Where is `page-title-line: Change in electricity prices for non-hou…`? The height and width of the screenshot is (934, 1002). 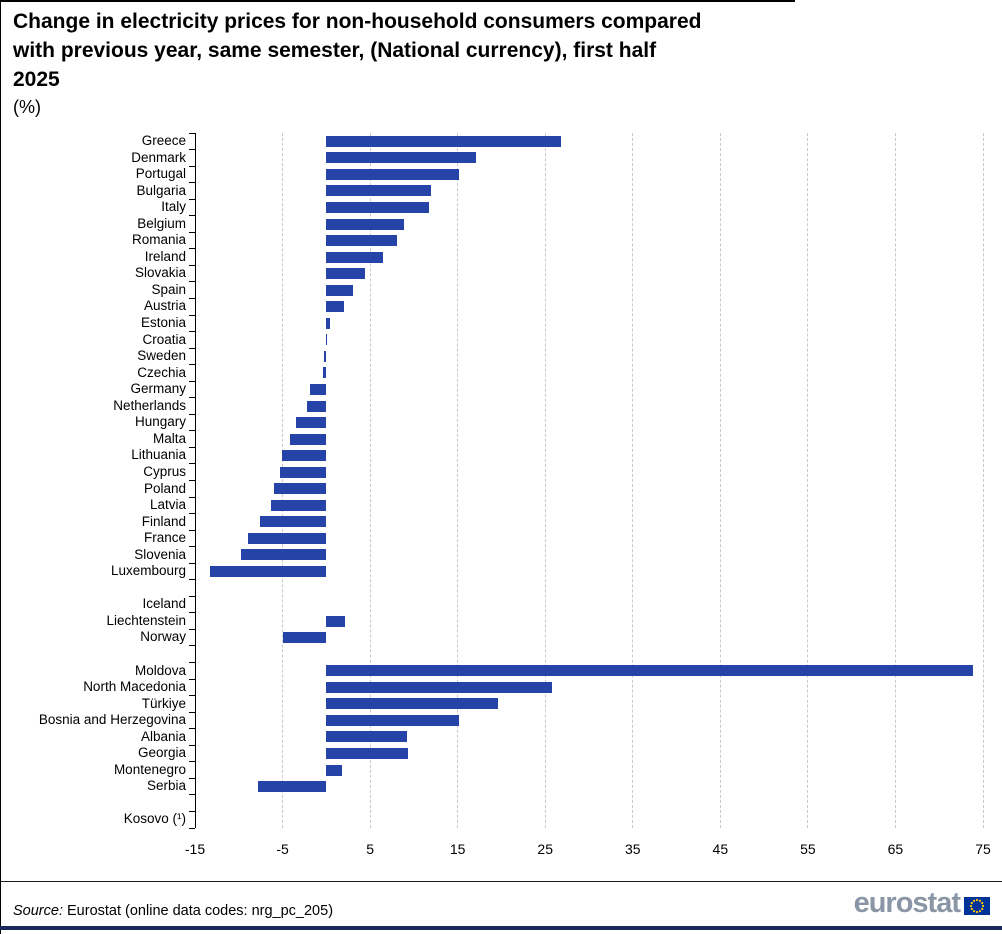
page-title-line: Change in electricity prices for non-hou… is located at coordinates (357, 21).